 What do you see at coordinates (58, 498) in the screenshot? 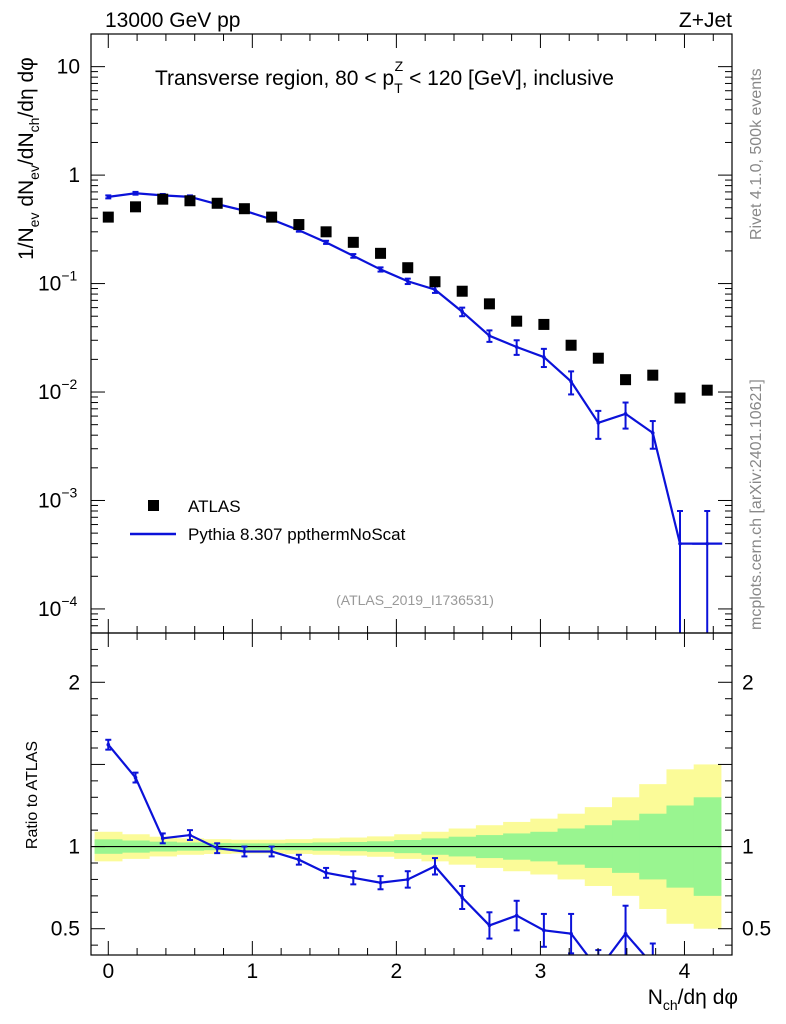
I see `main-y-tick-label: 10⁻³` at bounding box center [58, 498].